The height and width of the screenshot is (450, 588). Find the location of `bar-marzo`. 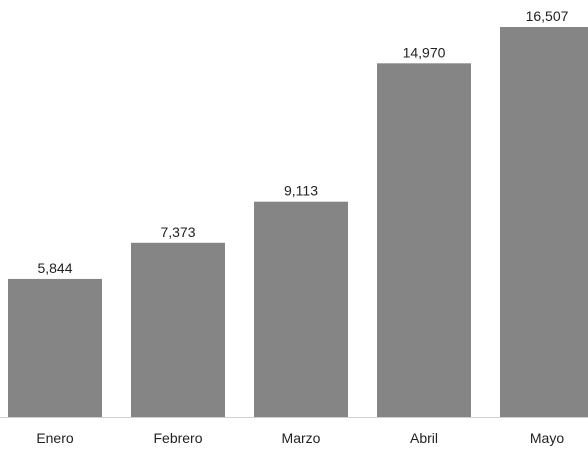

bar-marzo is located at coordinates (301, 309).